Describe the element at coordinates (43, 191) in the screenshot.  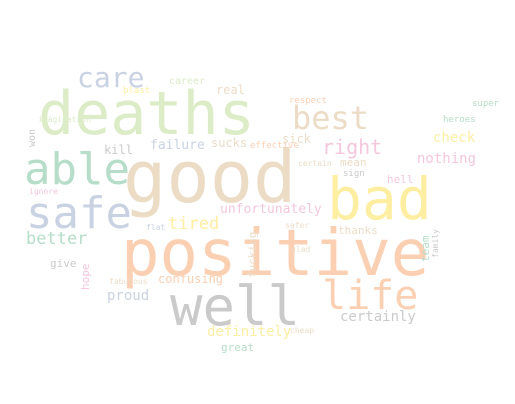
I see `word-ignore: ignore` at that location.